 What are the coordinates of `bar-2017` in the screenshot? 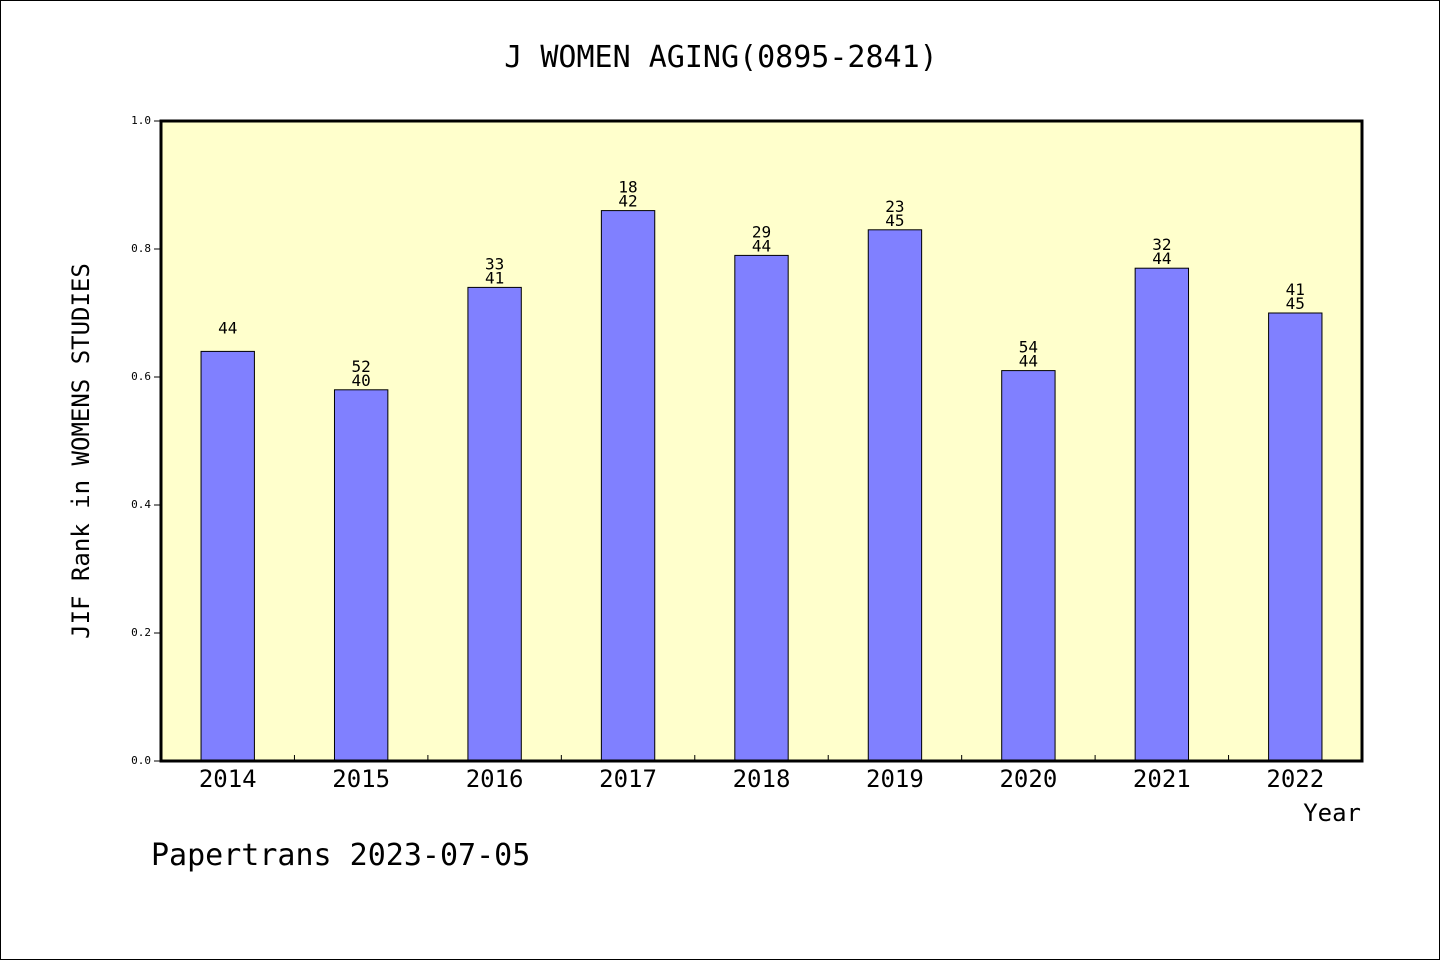 It's located at (628, 486).